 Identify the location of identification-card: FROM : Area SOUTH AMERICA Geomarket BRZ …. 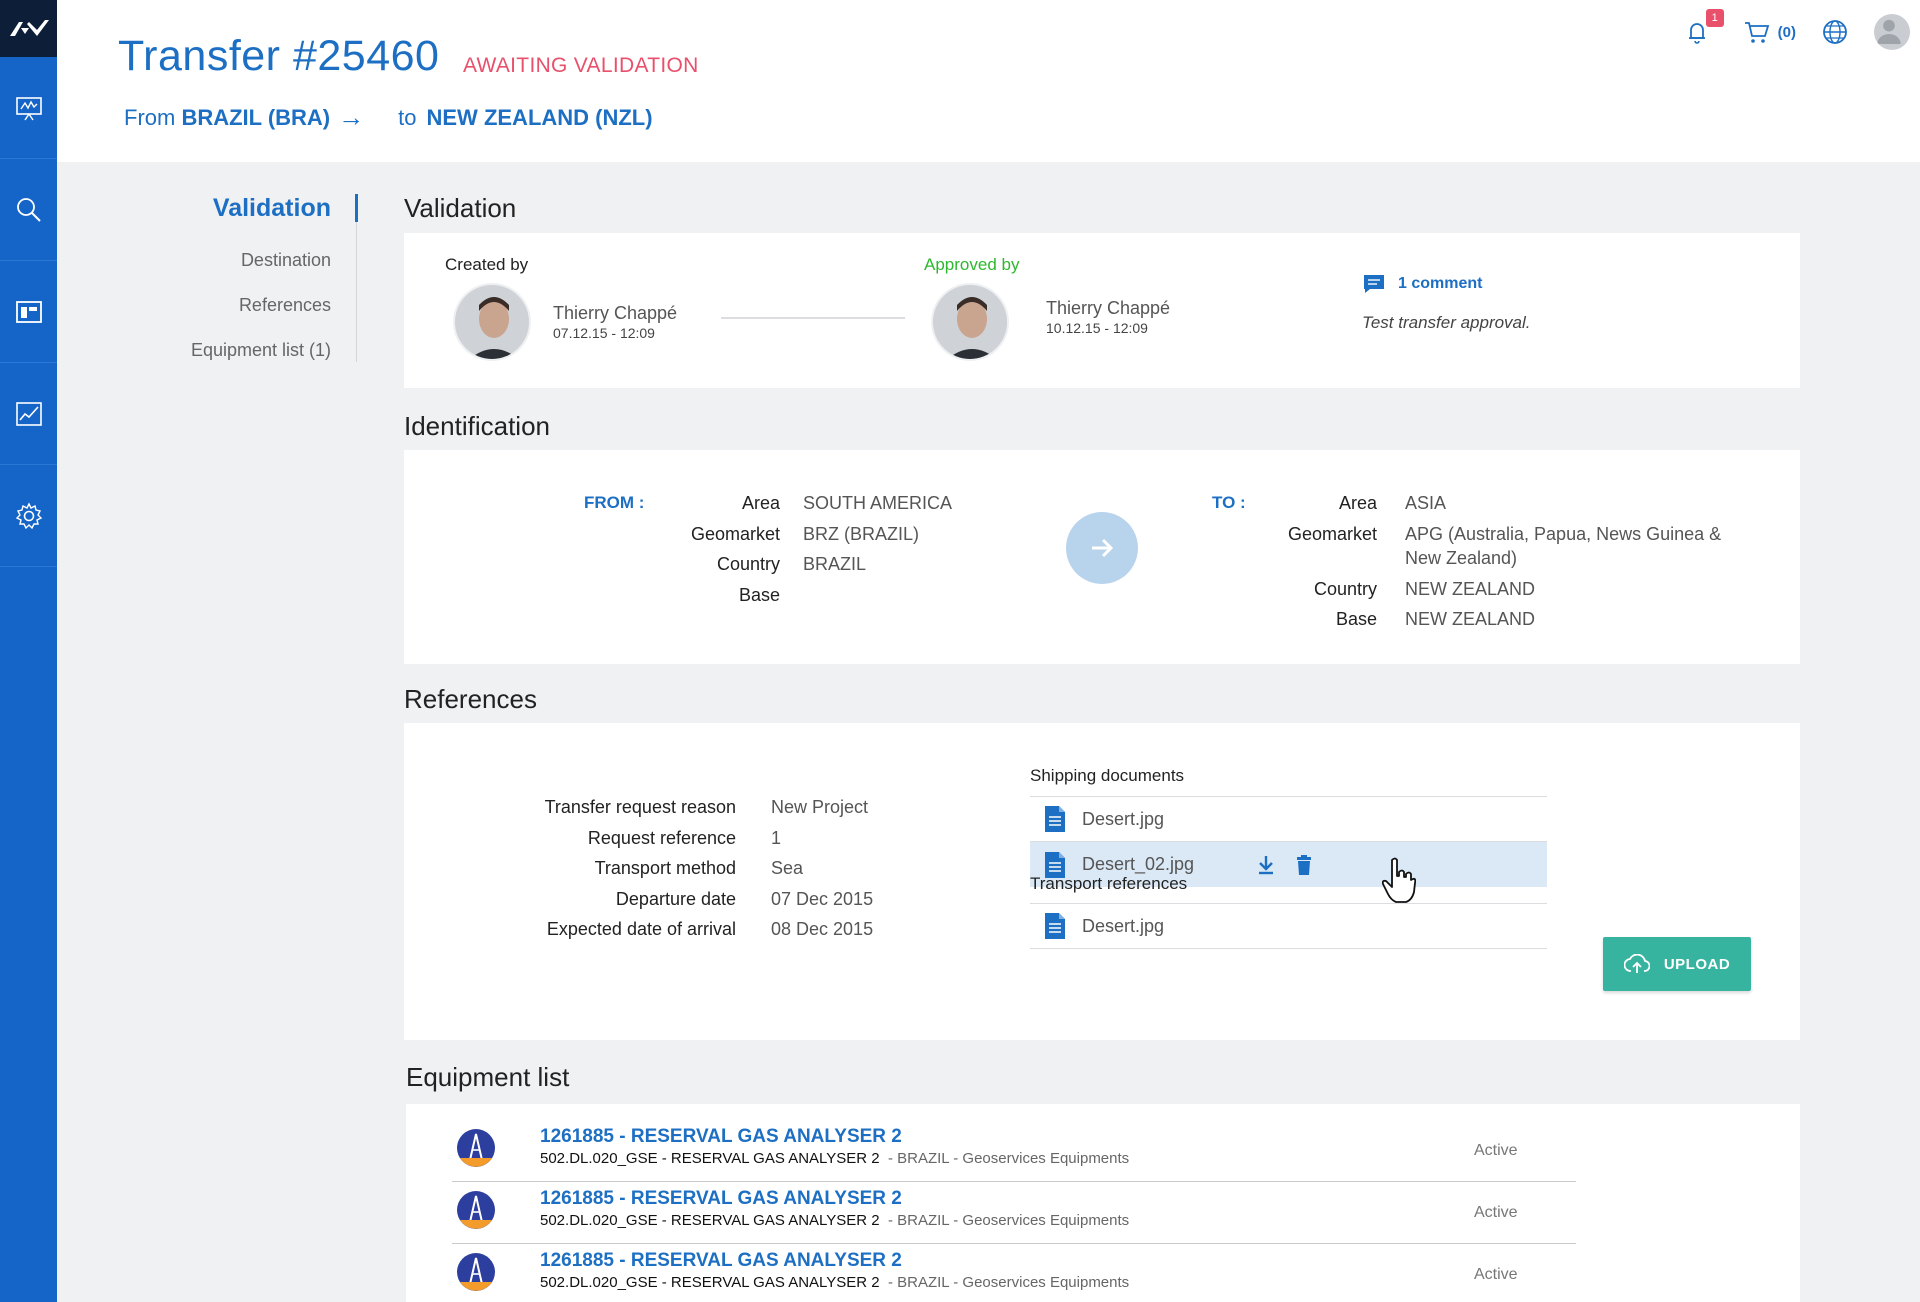
(1102, 557).